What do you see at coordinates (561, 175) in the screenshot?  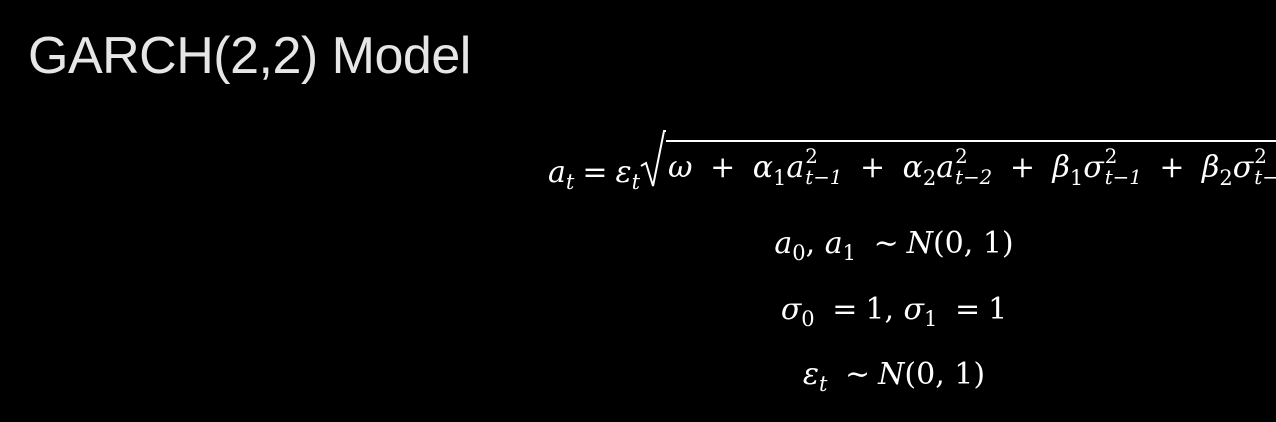 I see `a-t-term: at` at bounding box center [561, 175].